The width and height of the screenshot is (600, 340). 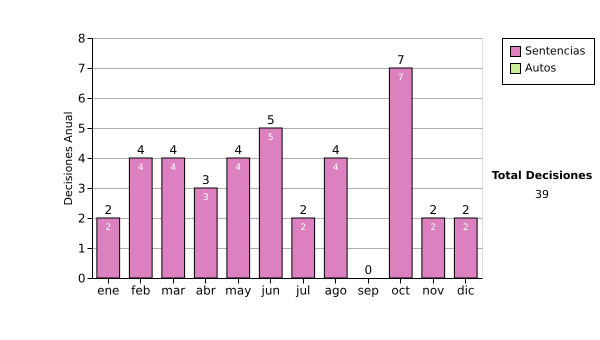 What do you see at coordinates (542, 194) in the screenshot?
I see `text: 39` at bounding box center [542, 194].